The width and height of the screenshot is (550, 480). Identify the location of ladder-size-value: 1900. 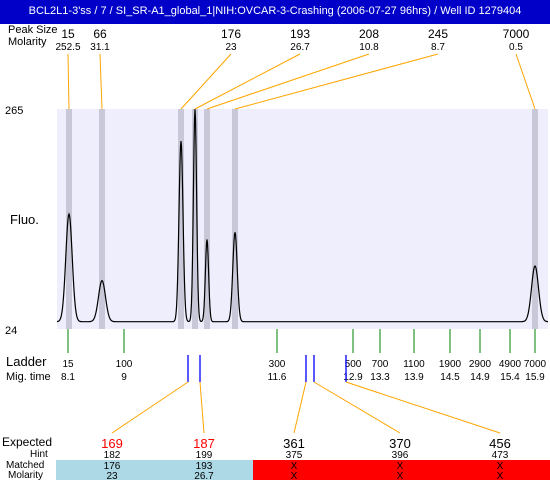
(450, 364).